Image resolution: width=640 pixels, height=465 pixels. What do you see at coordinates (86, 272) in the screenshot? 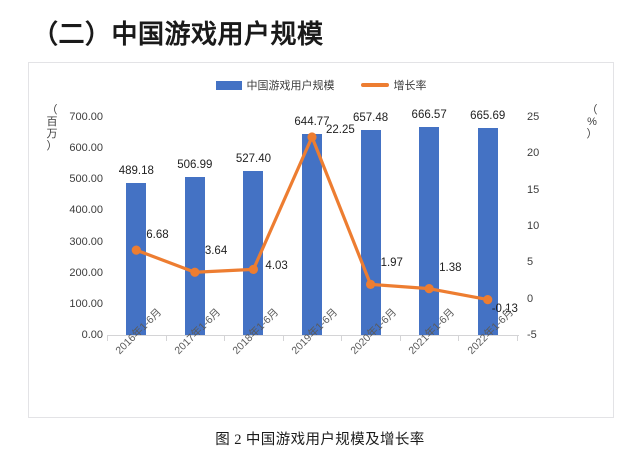
I see `y-axis-left-tick-label: 200.00` at bounding box center [86, 272].